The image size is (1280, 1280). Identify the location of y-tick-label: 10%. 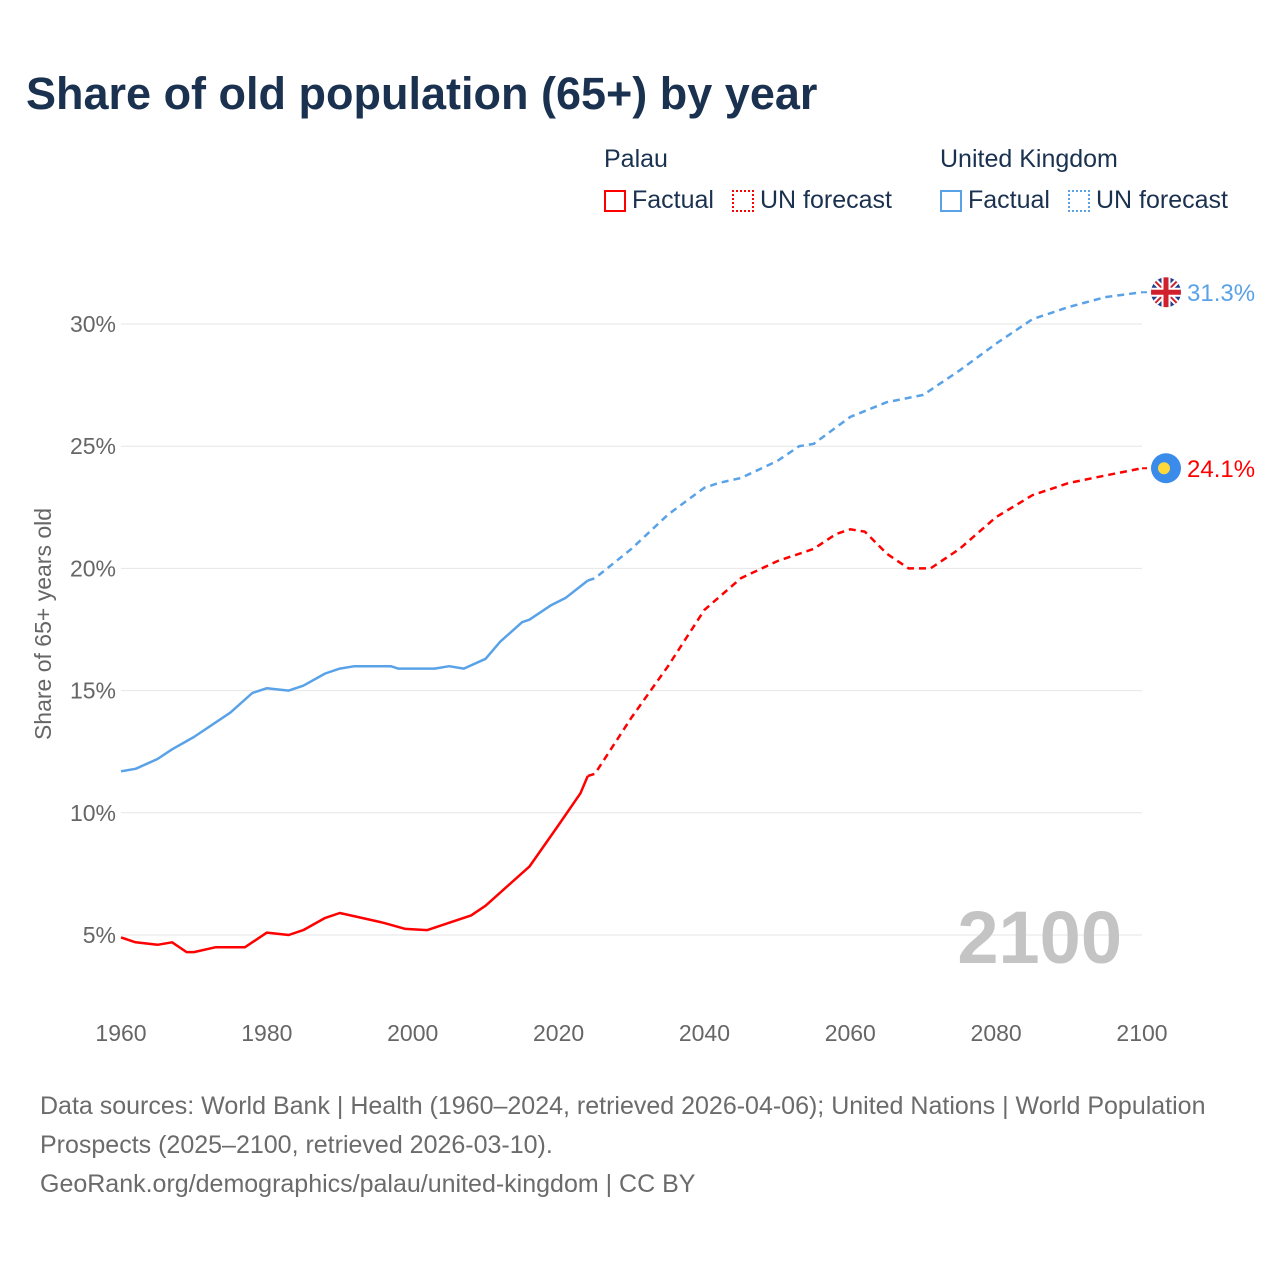
(93, 813).